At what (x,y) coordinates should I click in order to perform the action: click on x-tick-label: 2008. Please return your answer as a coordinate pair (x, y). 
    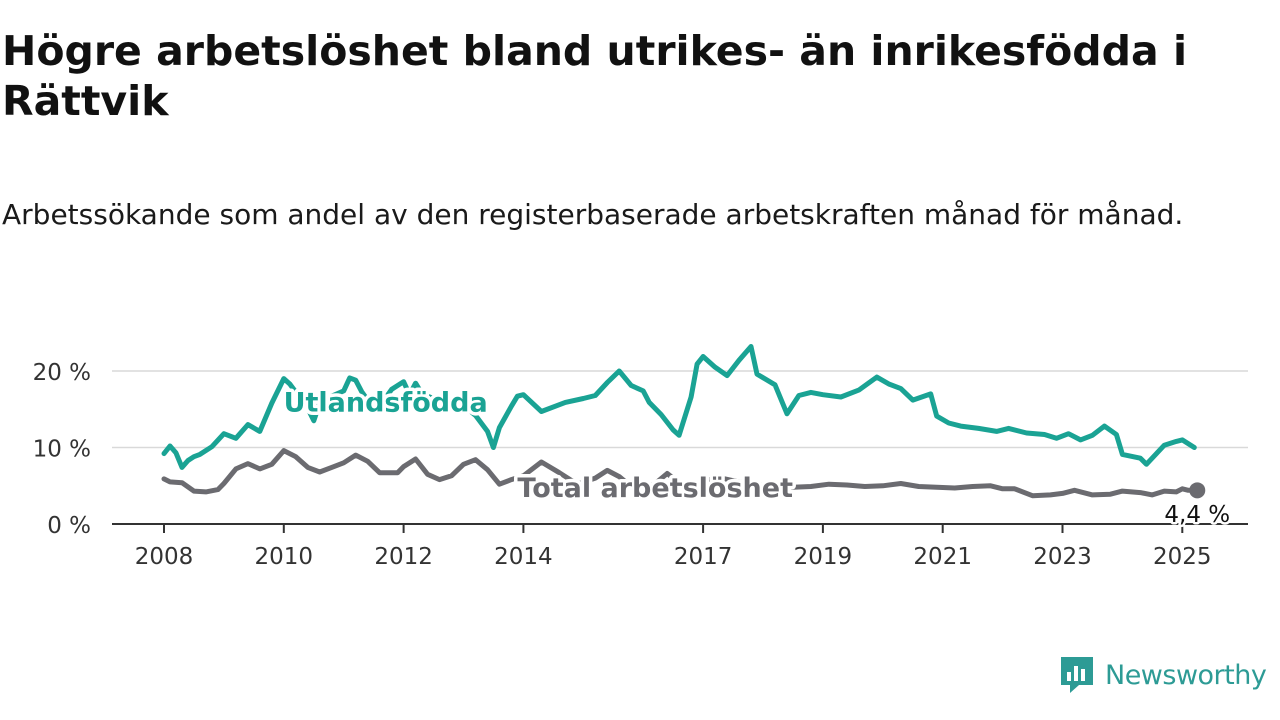
    Looking at the image, I should click on (164, 557).